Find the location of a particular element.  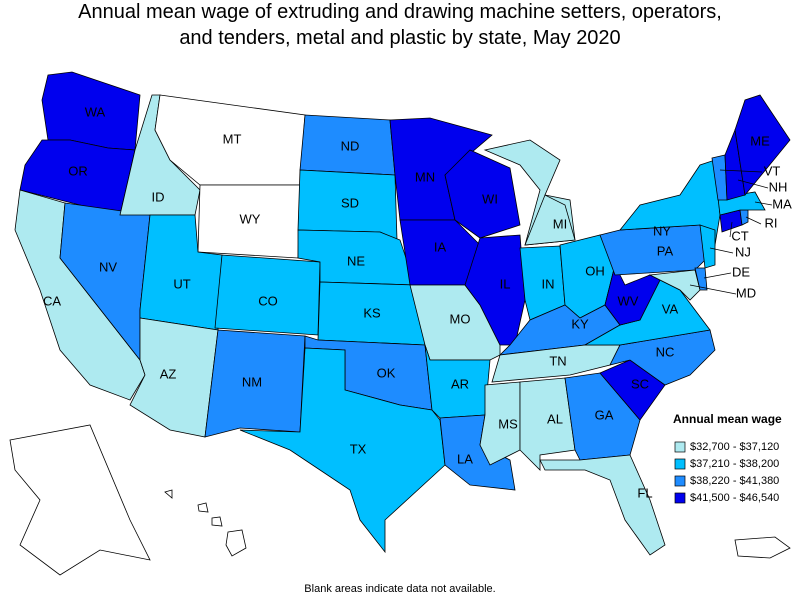

state-label: NM is located at coordinates (252, 381).